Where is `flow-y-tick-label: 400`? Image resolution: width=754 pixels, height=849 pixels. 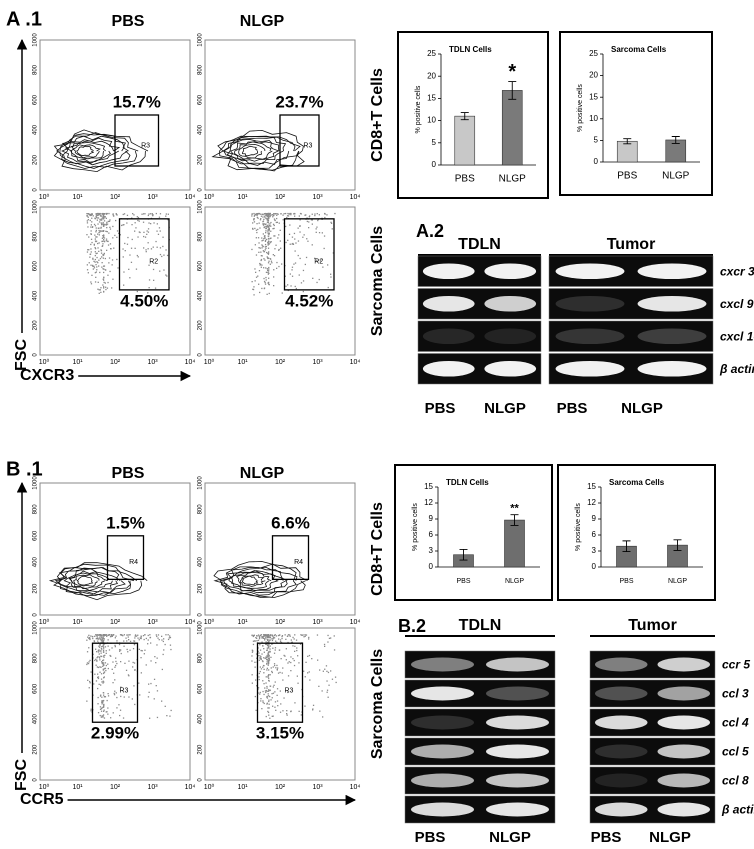 flow-y-tick-label: 400 is located at coordinates (201, 295).